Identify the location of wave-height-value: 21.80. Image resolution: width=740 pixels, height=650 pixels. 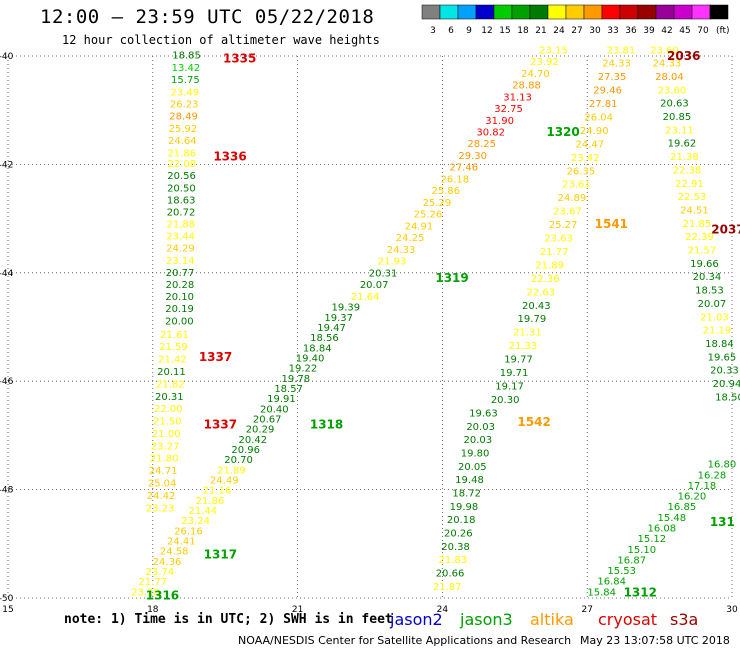
(164, 459).